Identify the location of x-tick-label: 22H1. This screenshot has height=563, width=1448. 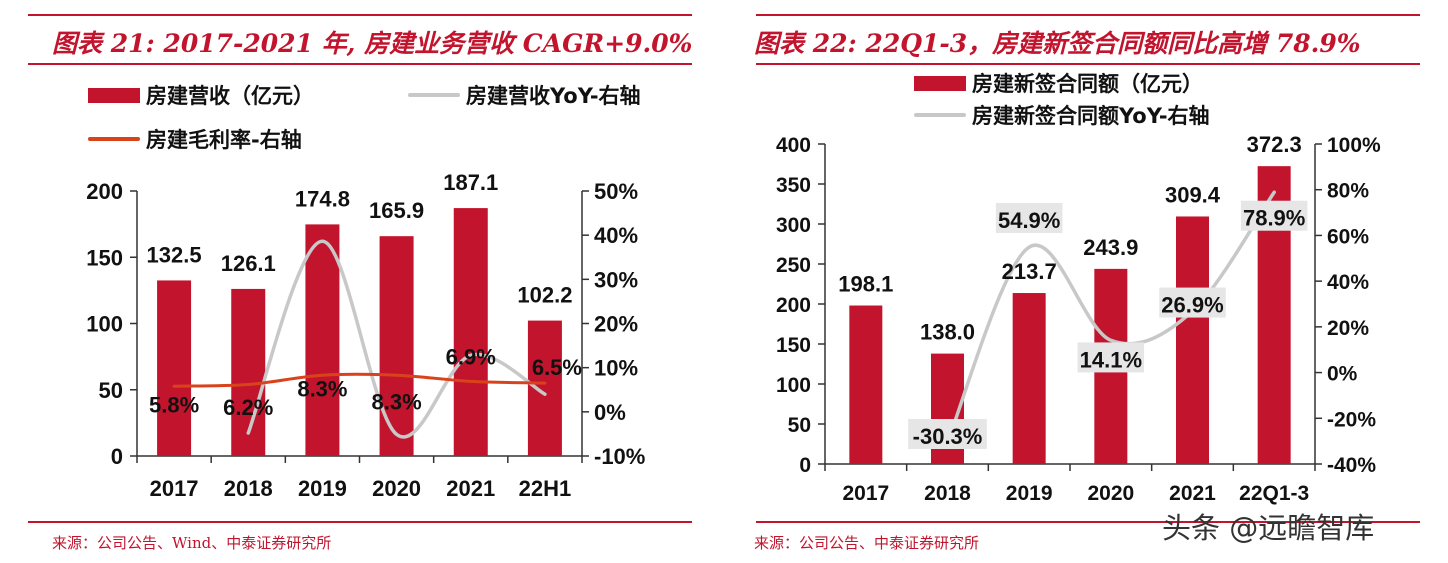
(545, 488).